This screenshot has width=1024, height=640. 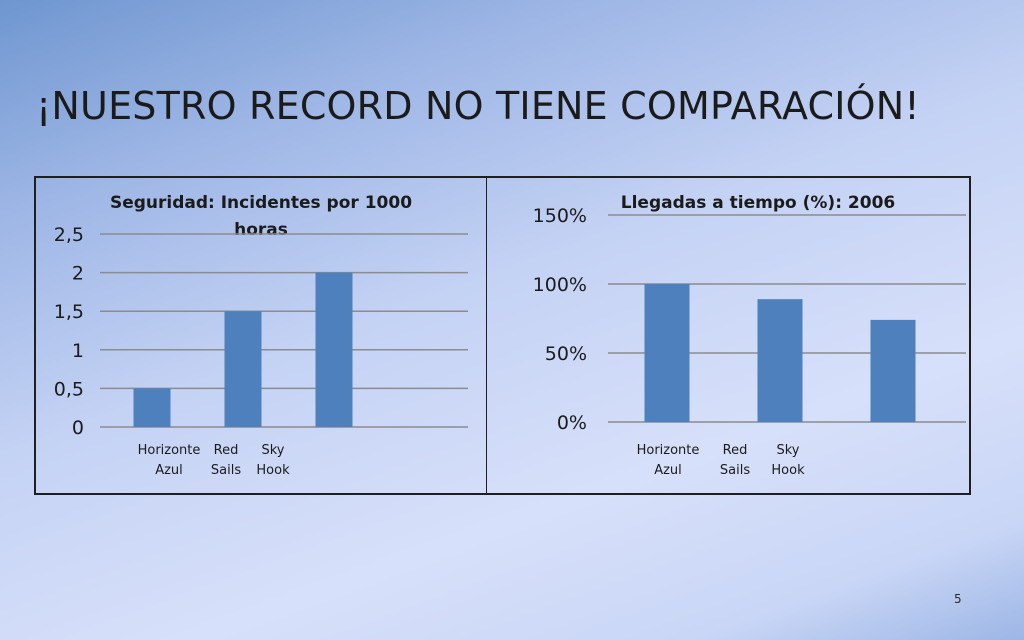 What do you see at coordinates (261, 230) in the screenshot?
I see `safety-title-line: horas` at bounding box center [261, 230].